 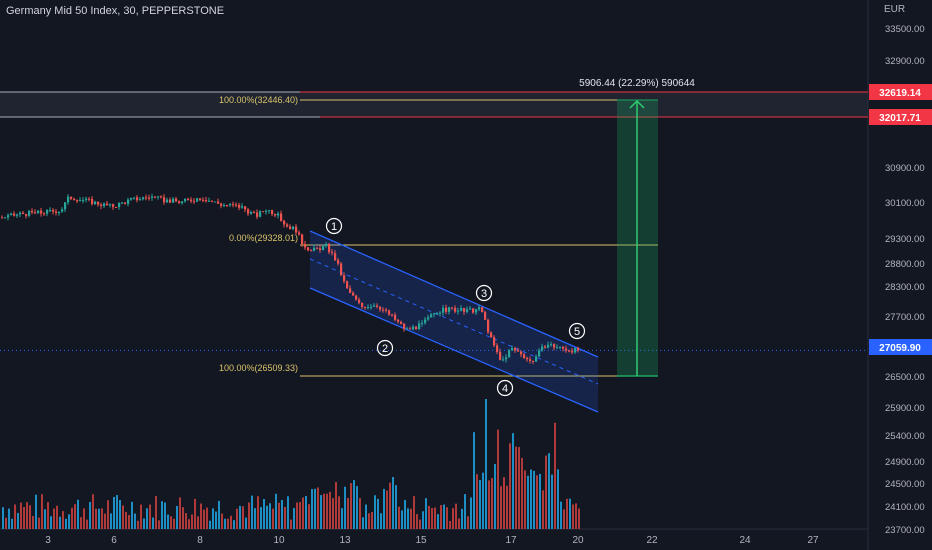 What do you see at coordinates (905, 462) in the screenshot?
I see `price-tick-label: 24900.00` at bounding box center [905, 462].